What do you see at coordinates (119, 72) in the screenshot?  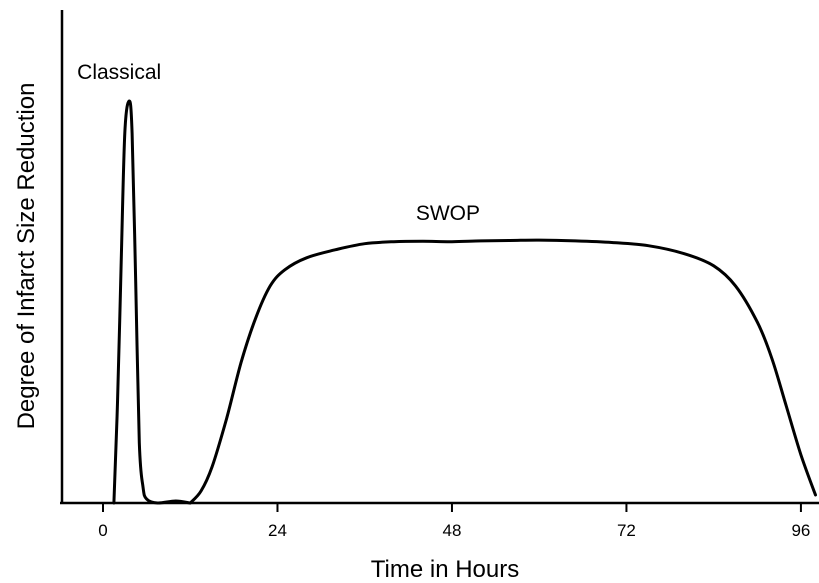 I see `series-label-classical: Classical` at bounding box center [119, 72].